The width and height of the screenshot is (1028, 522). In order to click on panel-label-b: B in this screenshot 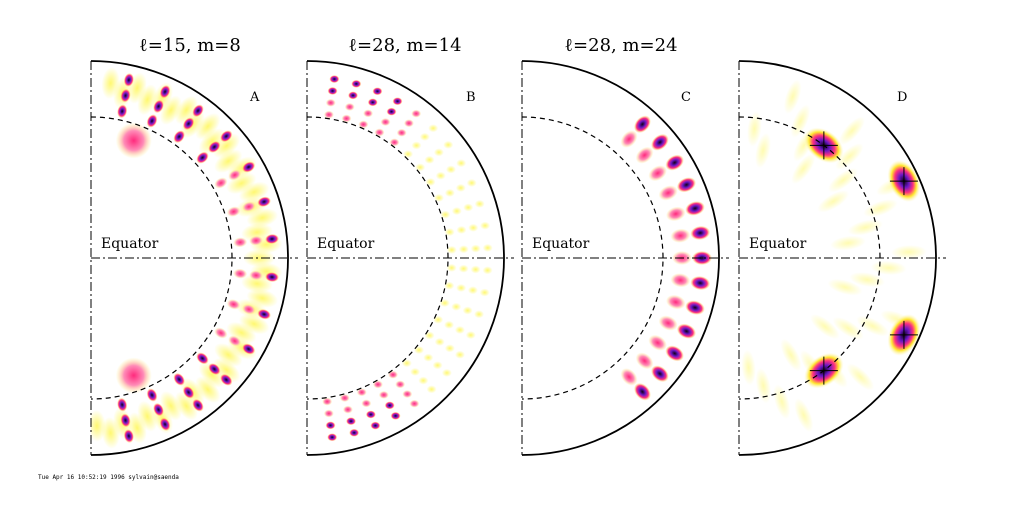, I will do `click(471, 97)`.